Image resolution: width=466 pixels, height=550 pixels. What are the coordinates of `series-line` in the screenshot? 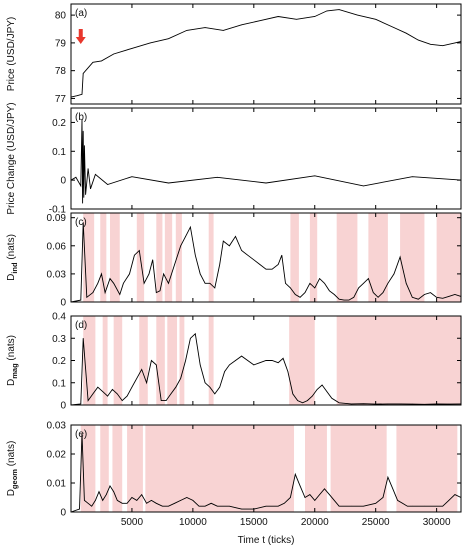 It's located at (266, 161).